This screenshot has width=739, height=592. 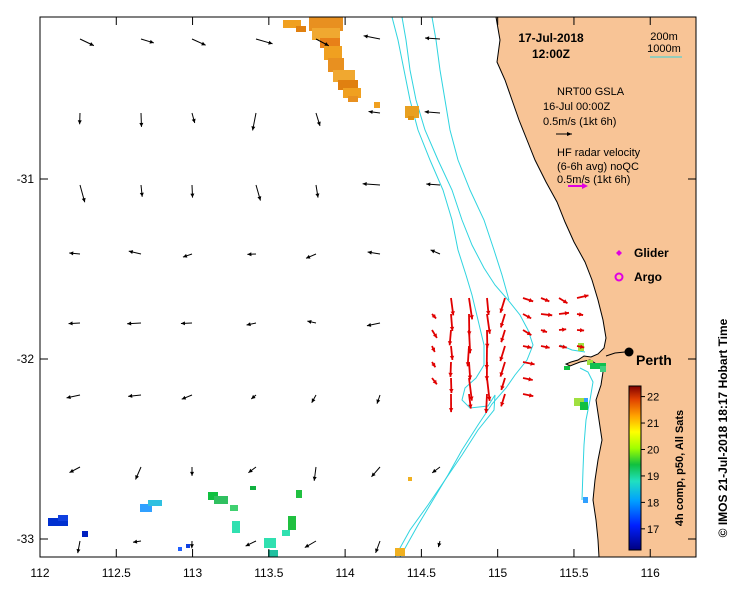 I want to click on x-tick-label: 113.5, so click(x=268, y=573).